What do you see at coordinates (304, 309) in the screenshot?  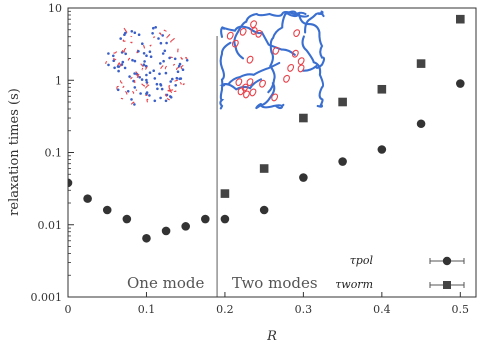 I see `x-tick-label: 0.3` at bounding box center [304, 309].